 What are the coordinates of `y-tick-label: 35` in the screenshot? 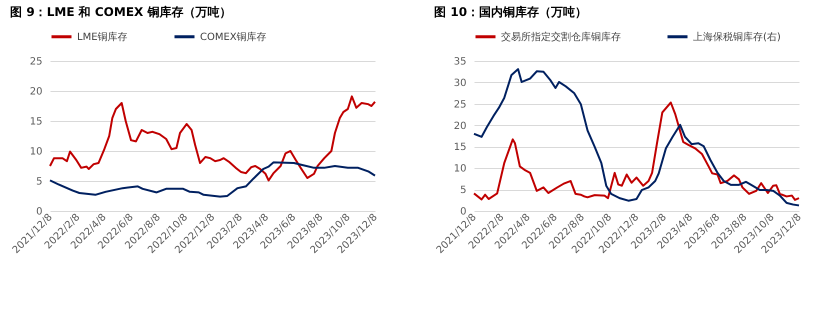 It's located at (460, 62).